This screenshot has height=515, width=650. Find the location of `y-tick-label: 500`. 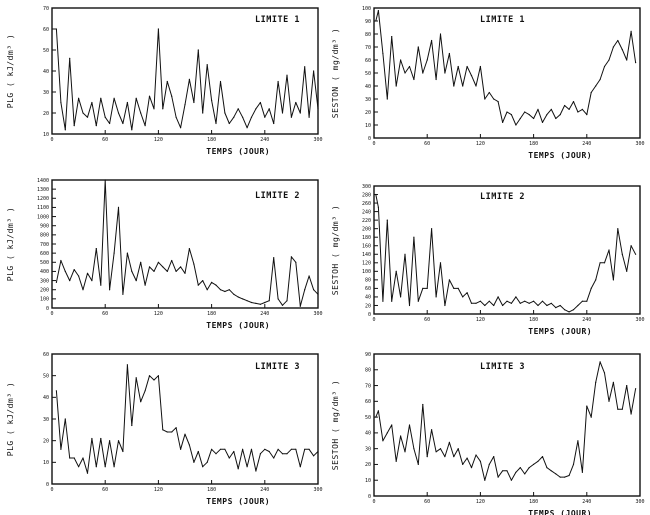

y-tick-label: 500 is located at coordinates (44, 263).